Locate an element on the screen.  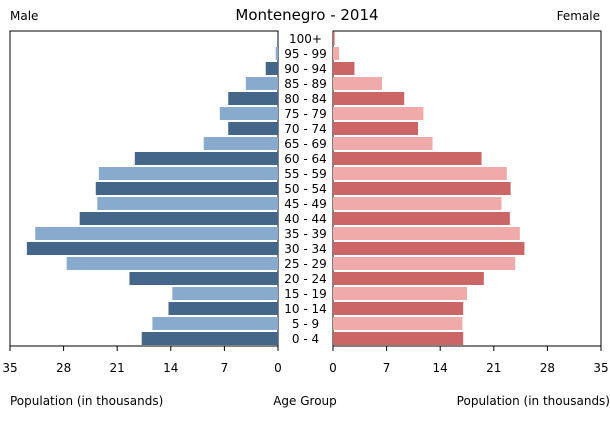
age-group-label: 10 - 14 is located at coordinates (305, 309).